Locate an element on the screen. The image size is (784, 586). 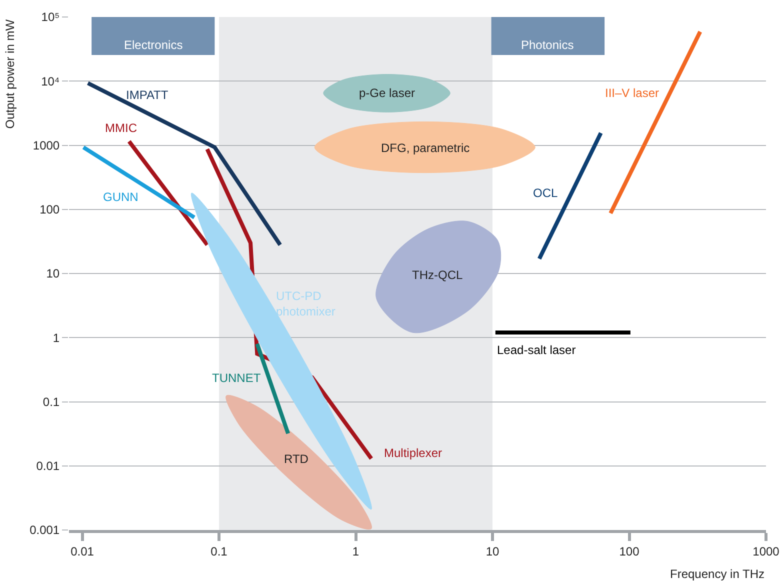
y-tick-label: 0.001 is located at coordinates (45, 530).